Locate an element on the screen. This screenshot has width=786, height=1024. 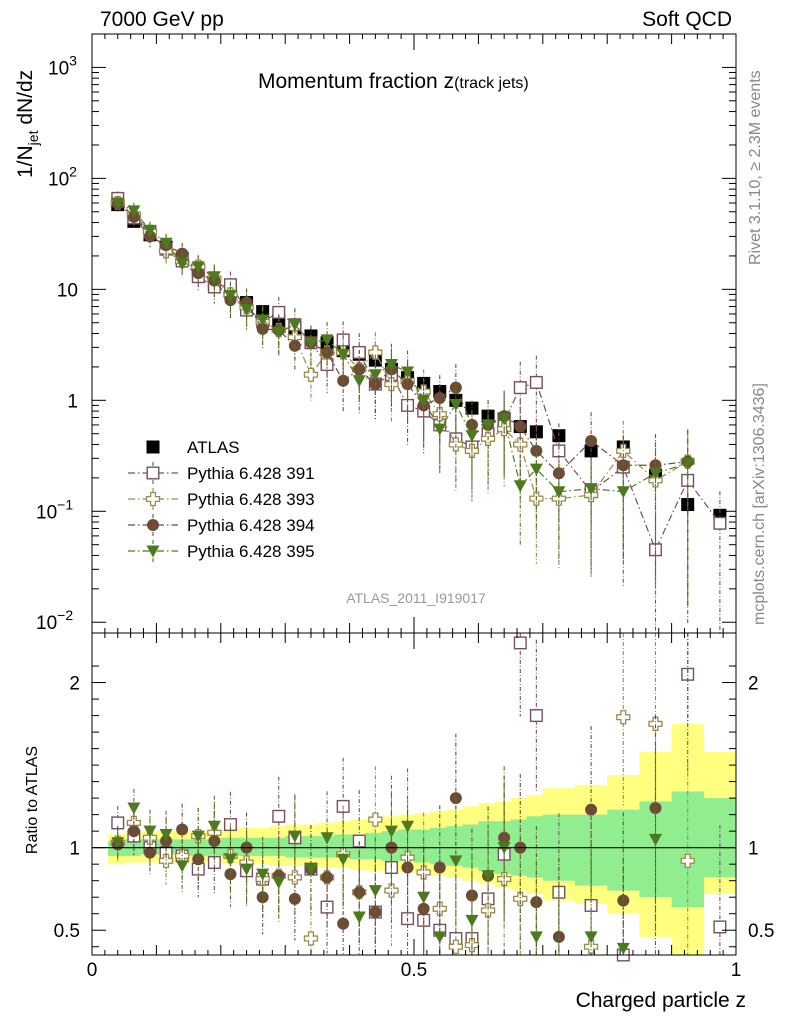
mcplots-label: mcplots.cern.ch [arXiv:1306.3436] is located at coordinates (759, 504).